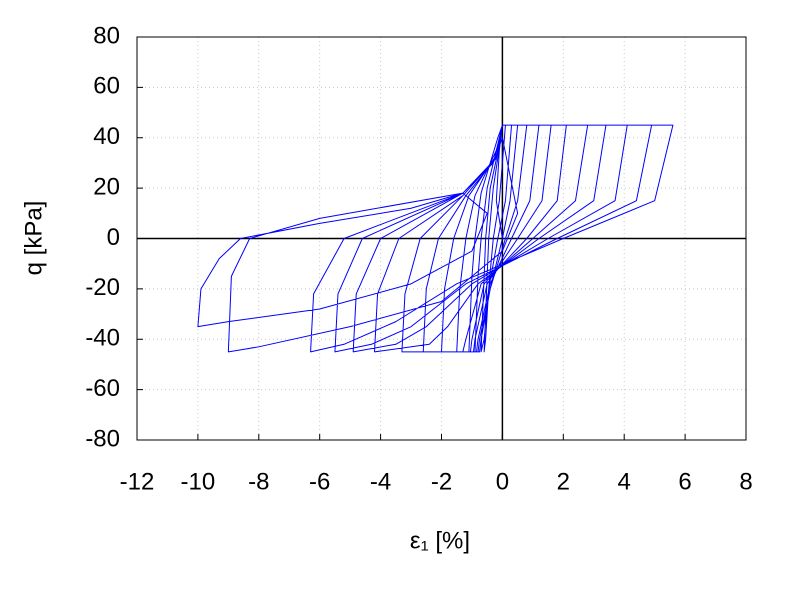  What do you see at coordinates (198, 481) in the screenshot?
I see `x-tick-label: -10` at bounding box center [198, 481].